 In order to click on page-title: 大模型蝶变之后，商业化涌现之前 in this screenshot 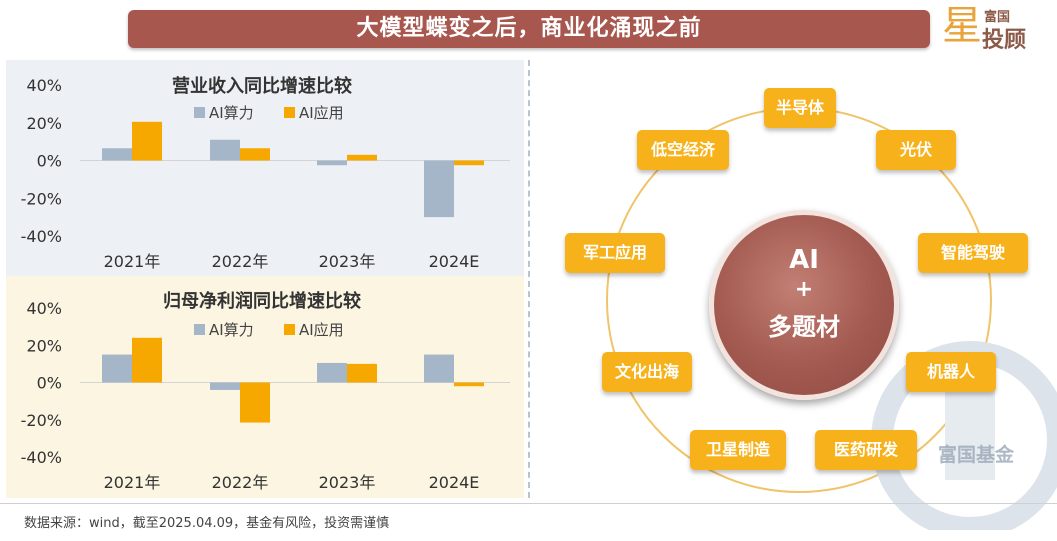, I will do `click(529, 28)`.